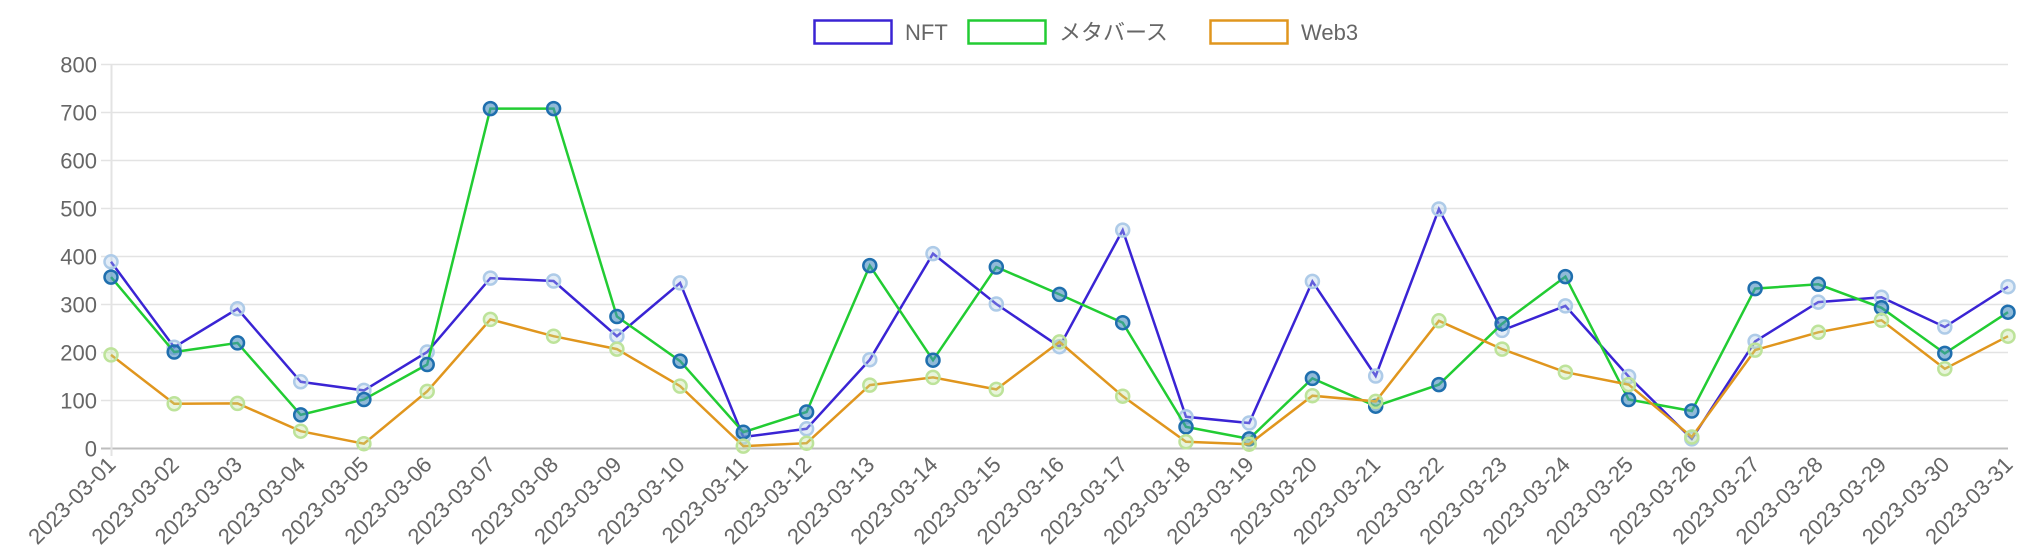 This screenshot has width=2024, height=560. Describe the element at coordinates (78, 113) in the screenshot. I see `y-tick-label: 700` at that location.